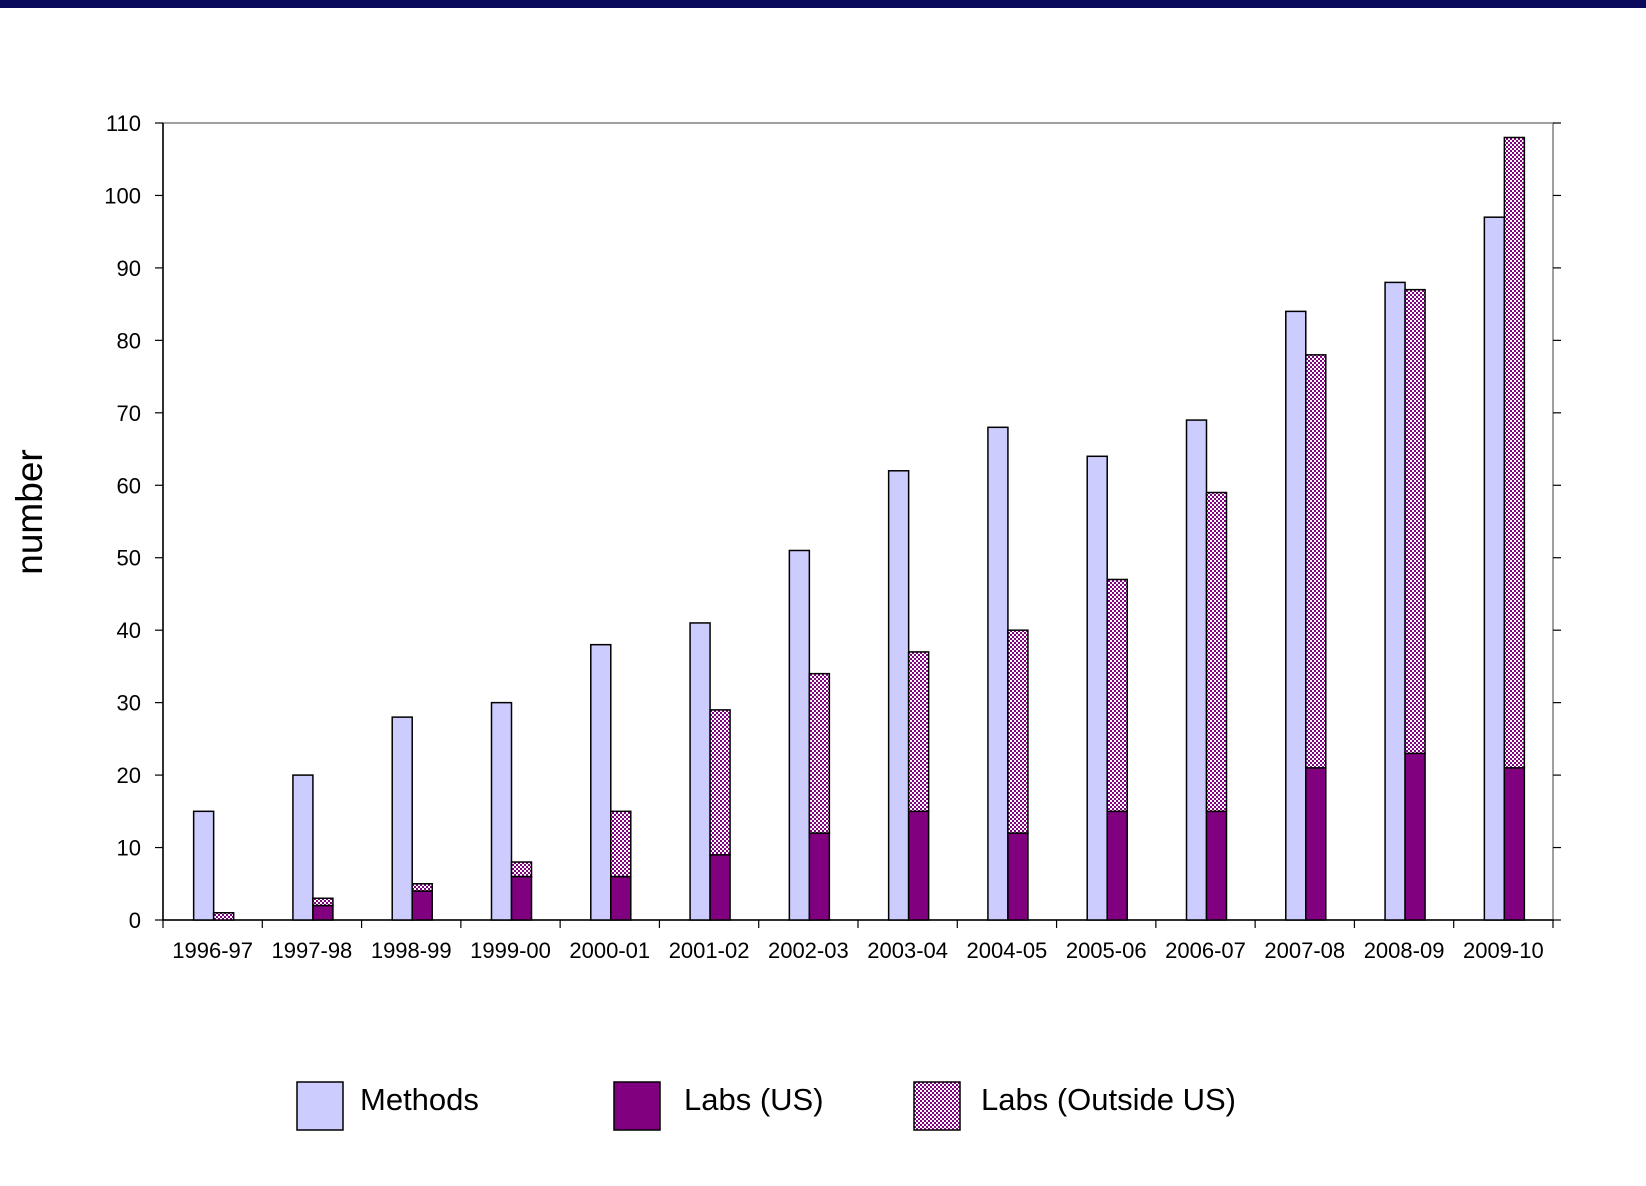  I want to click on legend-label: Labs (US), so click(754, 1099).